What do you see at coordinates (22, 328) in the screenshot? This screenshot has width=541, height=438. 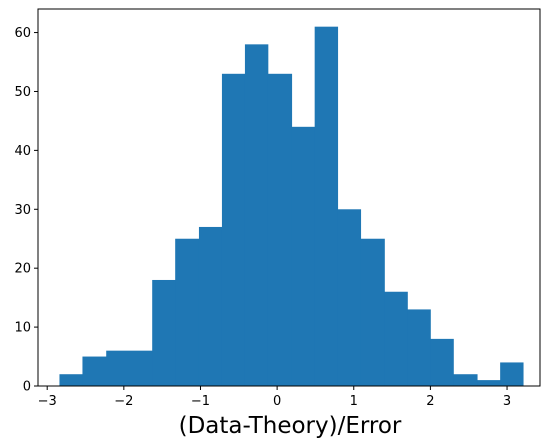 I see `y-tick-label: 10` at bounding box center [22, 328].